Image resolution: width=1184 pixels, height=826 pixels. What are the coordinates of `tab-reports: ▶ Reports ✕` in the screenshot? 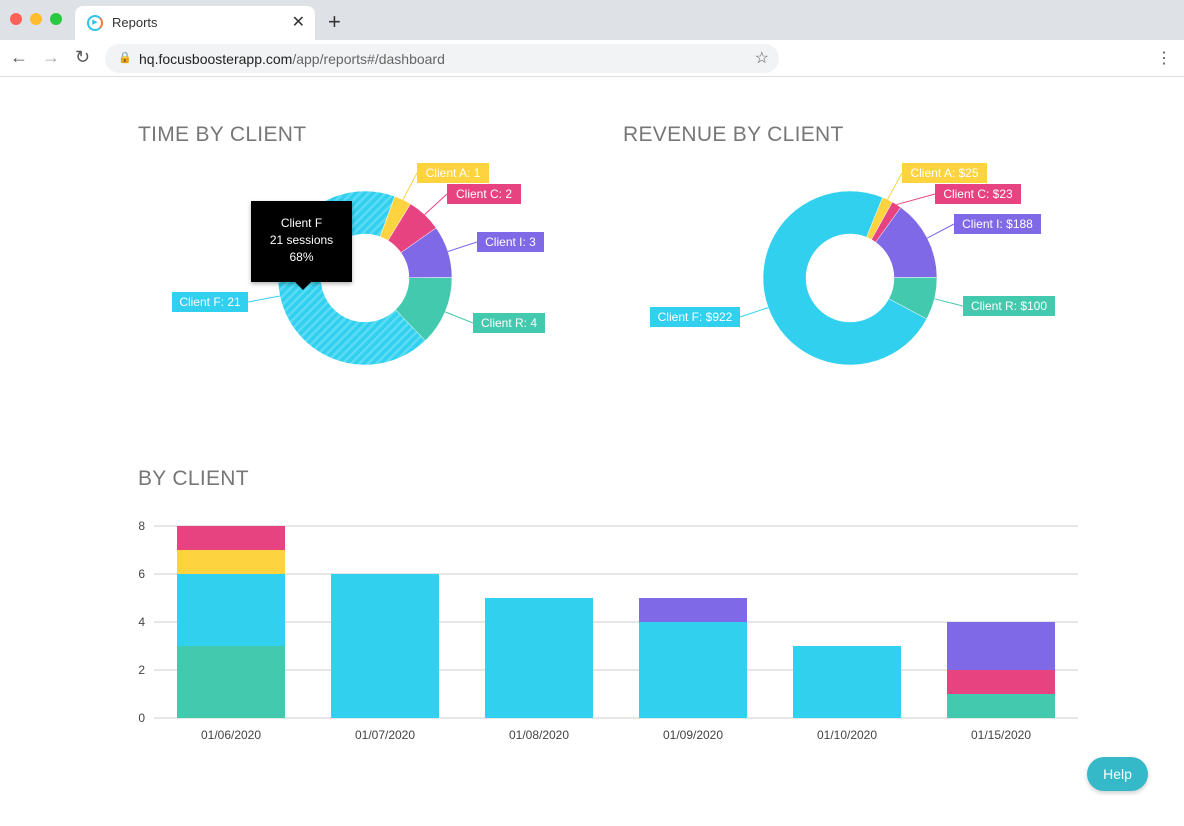 It's located at (195, 23).